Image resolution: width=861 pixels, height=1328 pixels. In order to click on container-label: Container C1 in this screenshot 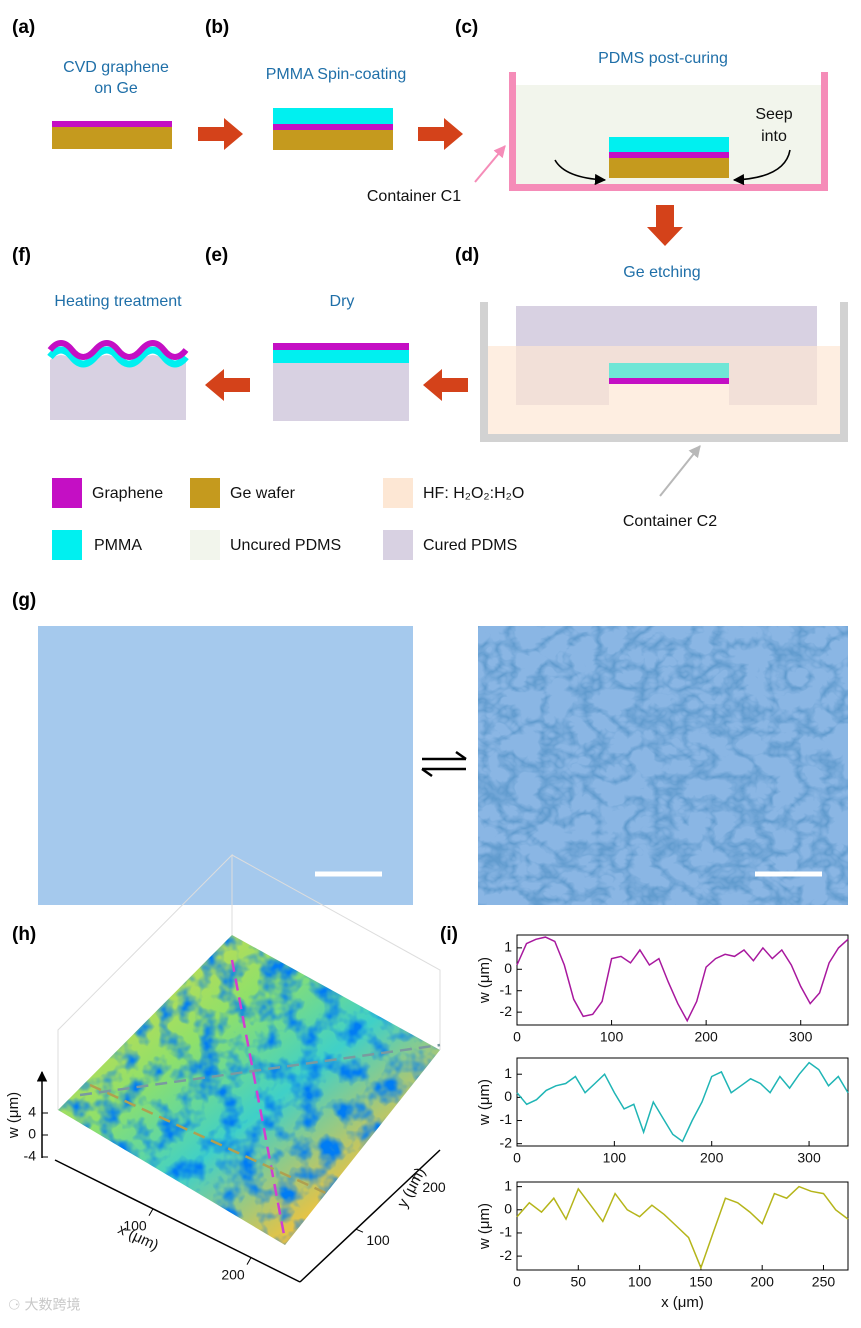, I will do `click(414, 196)`.